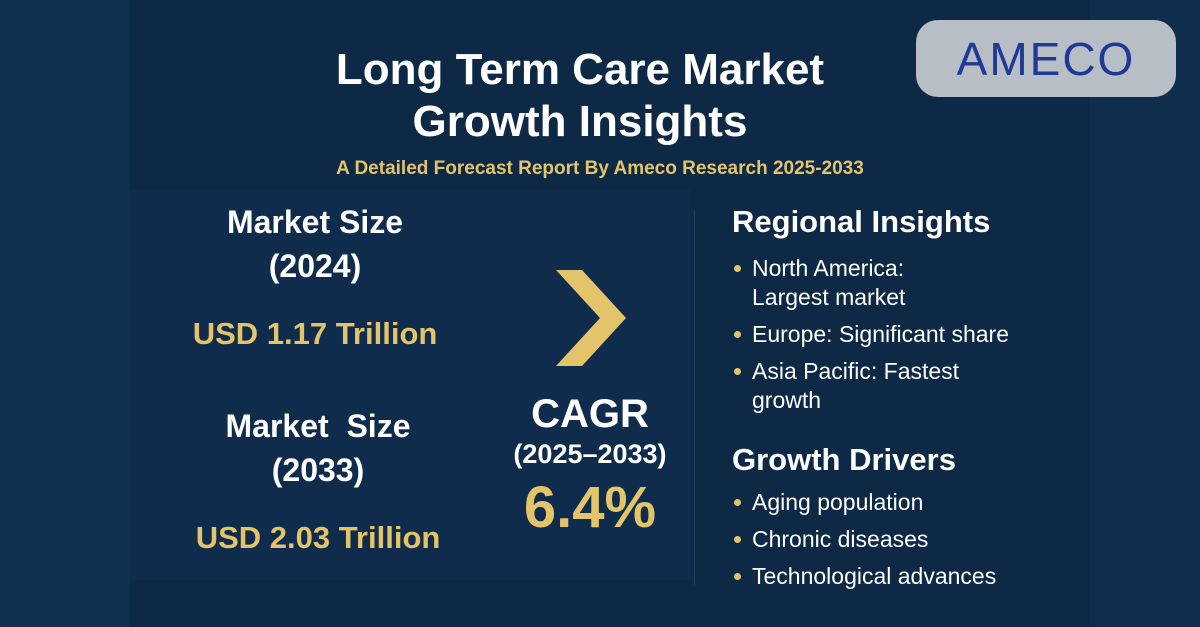 The height and width of the screenshot is (627, 1200). Describe the element at coordinates (864, 539) in the screenshot. I see `list-item: Chronic diseases` at that location.